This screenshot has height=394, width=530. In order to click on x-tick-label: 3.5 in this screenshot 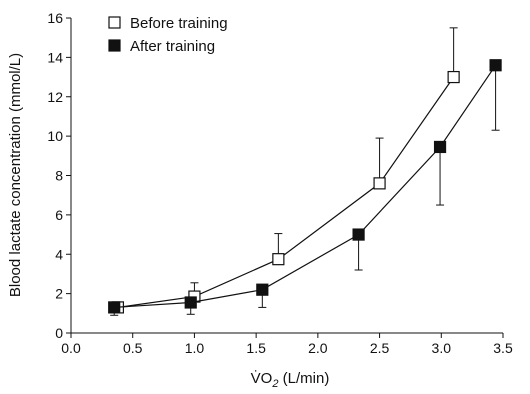, I will do `click(503, 348)`.